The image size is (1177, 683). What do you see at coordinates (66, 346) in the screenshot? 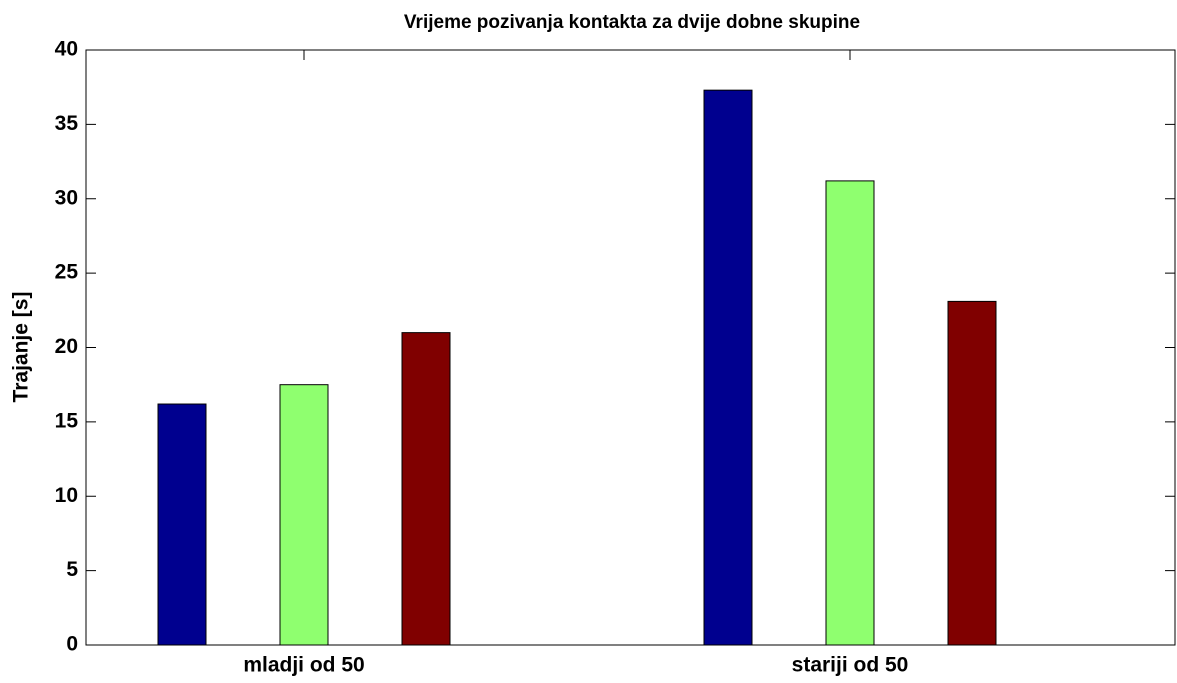
I see `y-tick-label: 20` at bounding box center [66, 346].